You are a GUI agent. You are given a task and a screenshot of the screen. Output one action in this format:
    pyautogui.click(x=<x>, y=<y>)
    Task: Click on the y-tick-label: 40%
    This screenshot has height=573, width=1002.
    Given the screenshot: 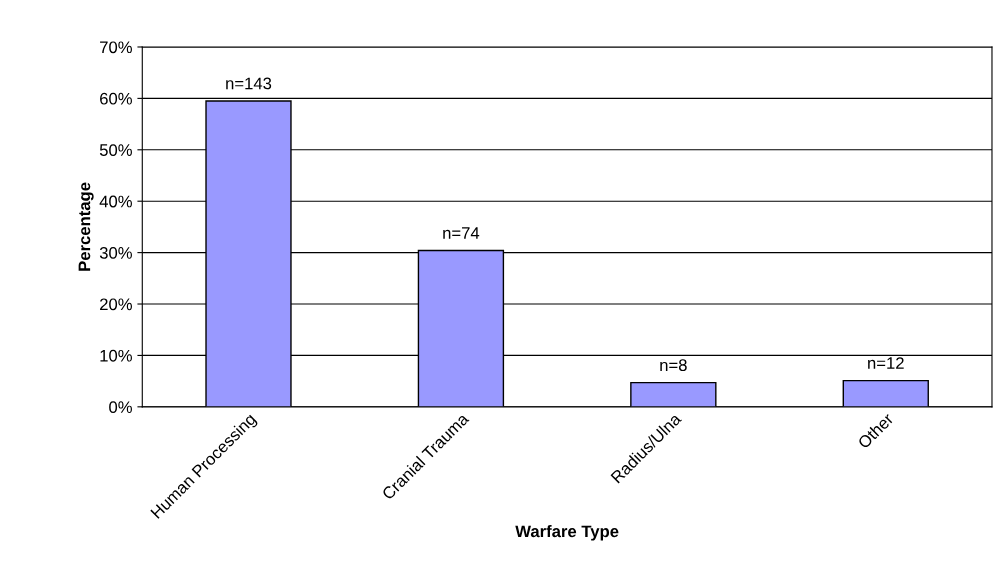 What is the action you would take?
    pyautogui.click(x=115, y=201)
    